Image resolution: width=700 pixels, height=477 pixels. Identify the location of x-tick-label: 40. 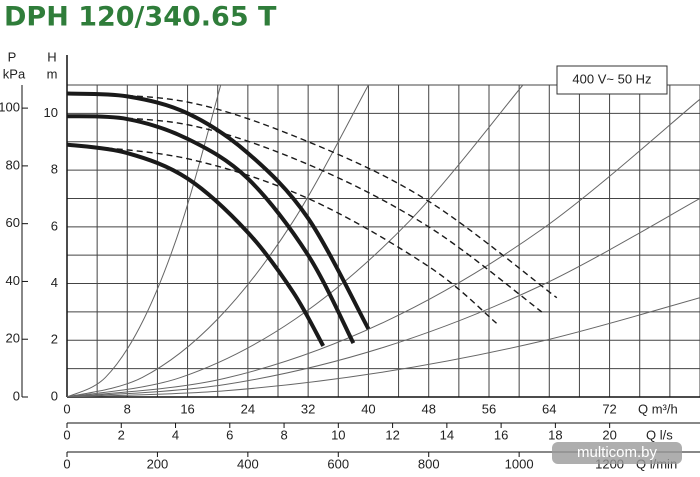
(368, 408).